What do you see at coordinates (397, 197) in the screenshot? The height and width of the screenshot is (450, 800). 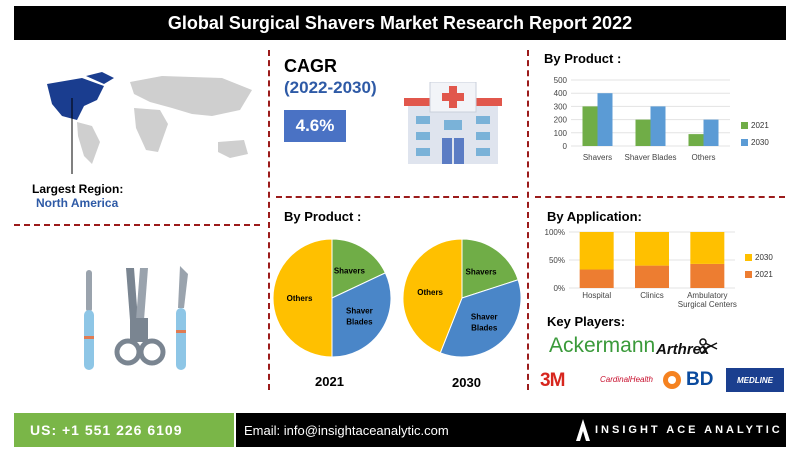 I see `divider-cagr` at bounding box center [397, 197].